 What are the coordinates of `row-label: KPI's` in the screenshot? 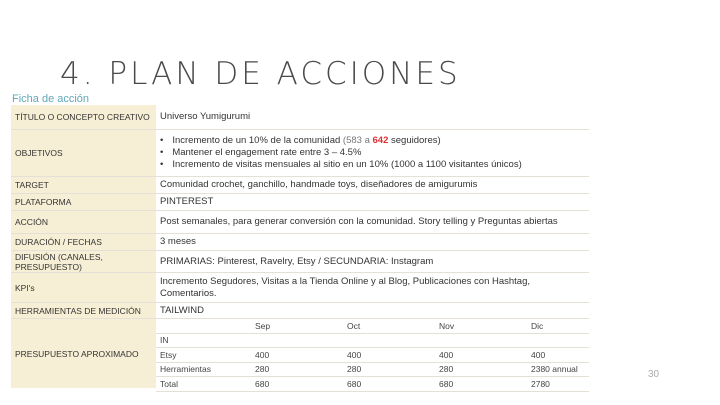 It's located at (83, 287).